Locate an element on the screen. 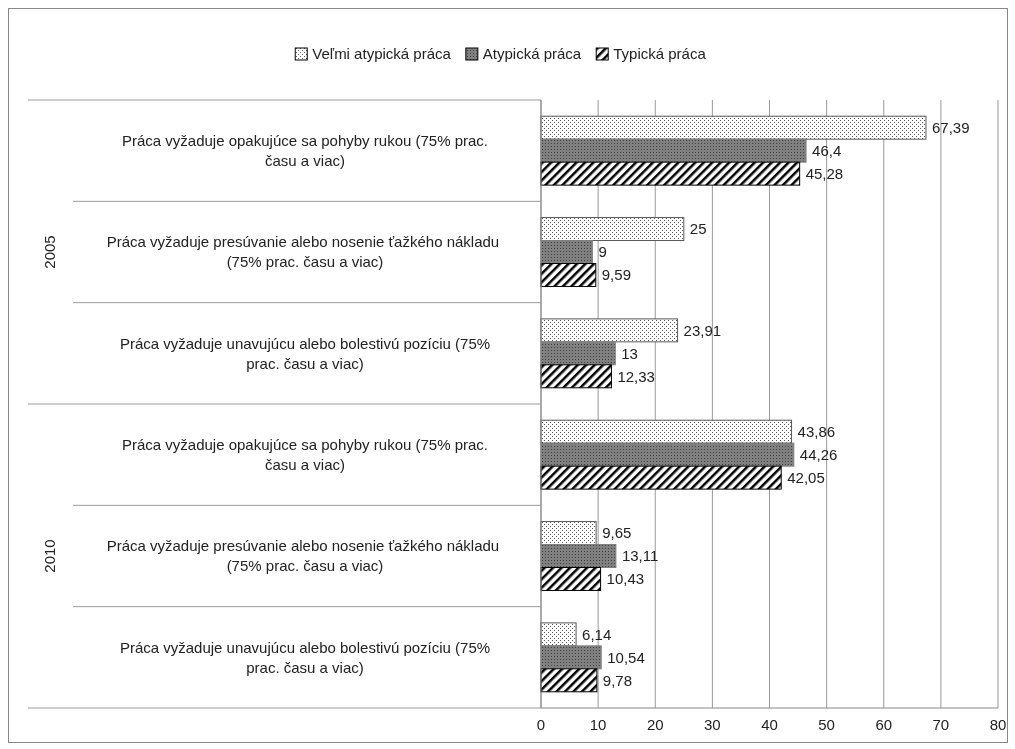  data-label: 23,91 is located at coordinates (702, 330).